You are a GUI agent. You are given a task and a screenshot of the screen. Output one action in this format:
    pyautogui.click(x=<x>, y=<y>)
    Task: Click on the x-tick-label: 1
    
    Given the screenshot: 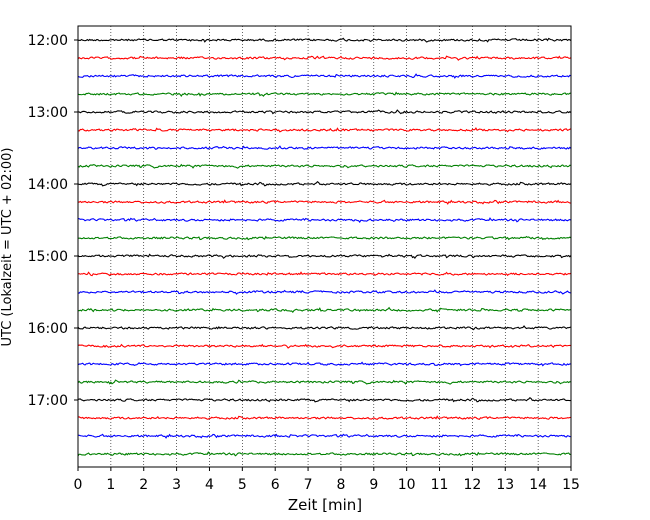 What is the action you would take?
    pyautogui.click(x=110, y=485)
    